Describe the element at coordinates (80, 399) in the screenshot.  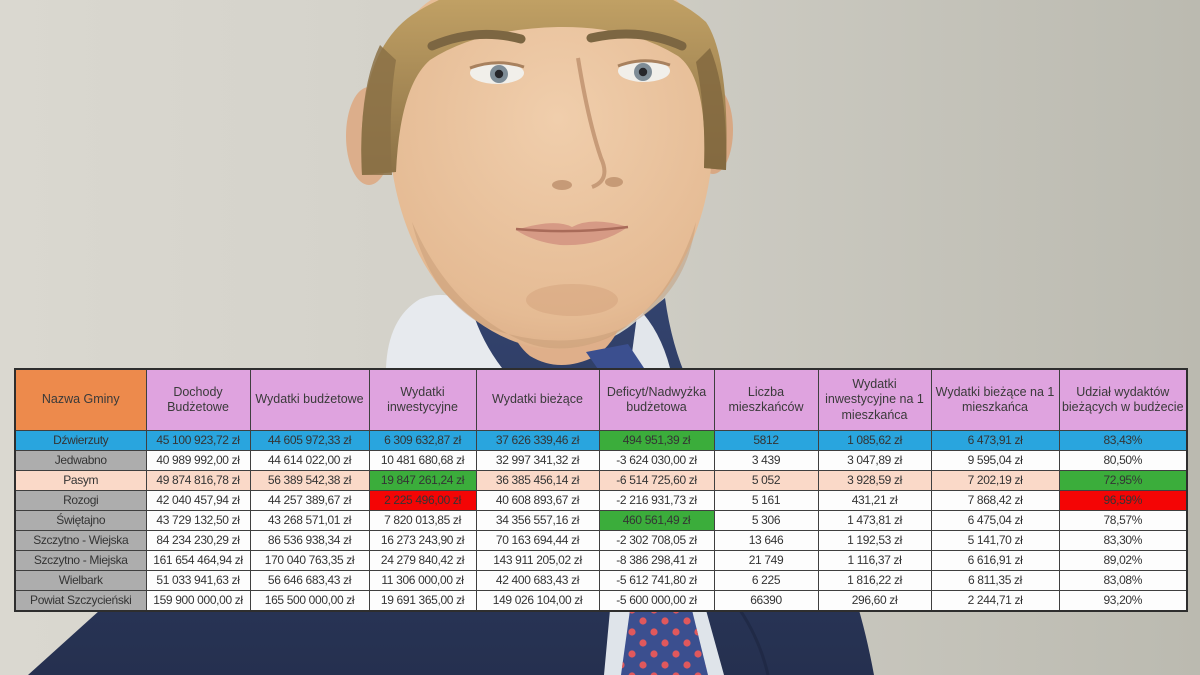
I see `column-header: Nazwa Gminy` at that location.